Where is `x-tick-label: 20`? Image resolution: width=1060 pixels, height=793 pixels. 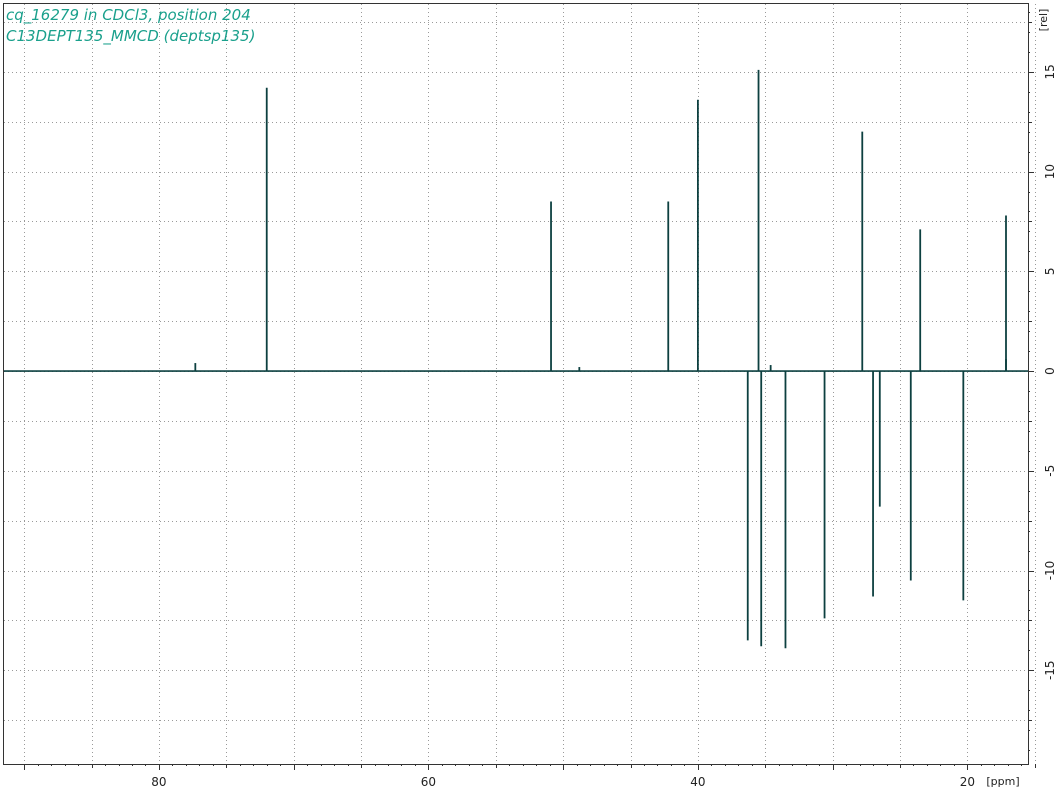 x-tick-label: 20 is located at coordinates (967, 782).